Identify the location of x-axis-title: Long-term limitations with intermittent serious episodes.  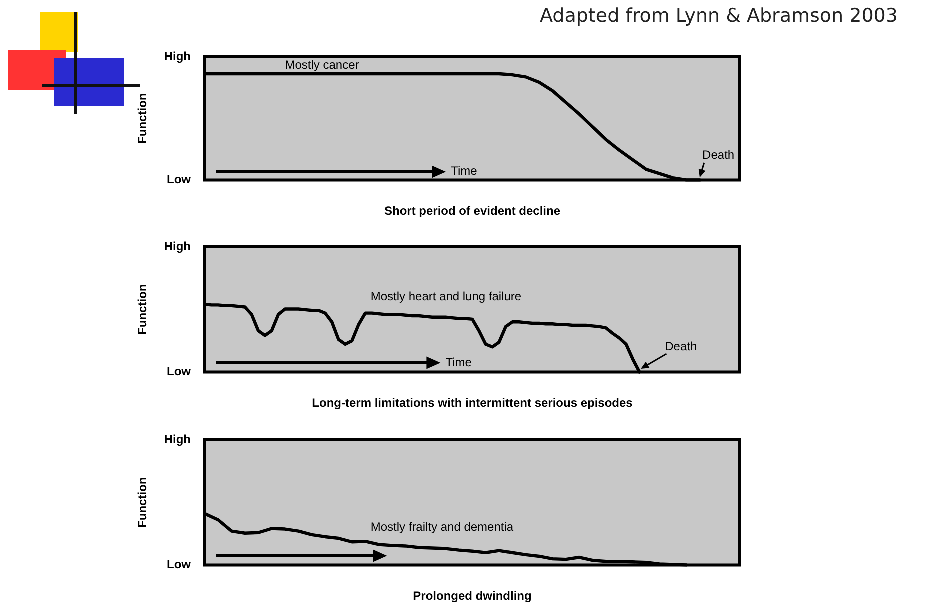
(473, 403).